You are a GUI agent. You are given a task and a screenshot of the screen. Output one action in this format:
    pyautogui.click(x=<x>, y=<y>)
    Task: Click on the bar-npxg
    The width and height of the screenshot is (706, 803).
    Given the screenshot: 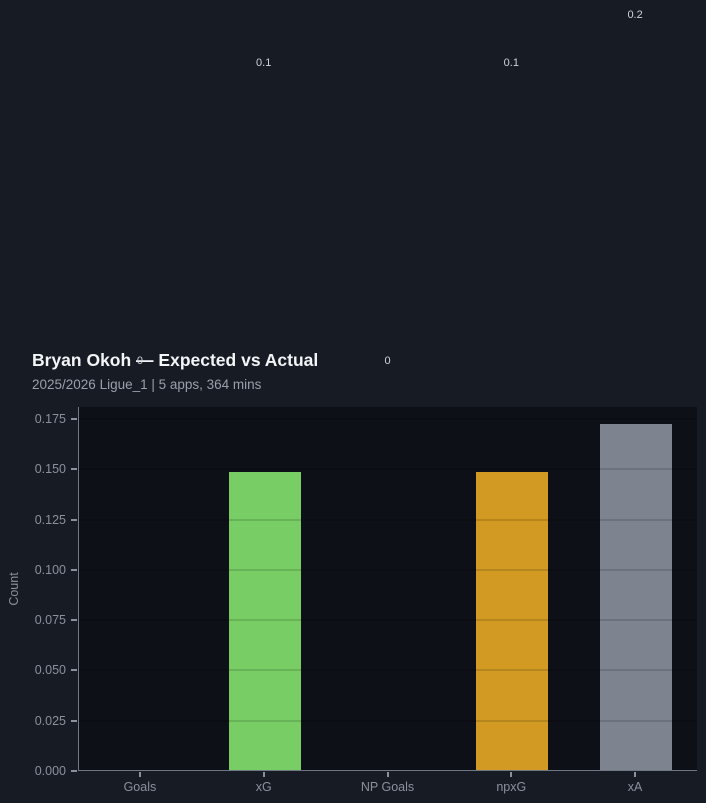 What is the action you would take?
    pyautogui.click(x=512, y=621)
    